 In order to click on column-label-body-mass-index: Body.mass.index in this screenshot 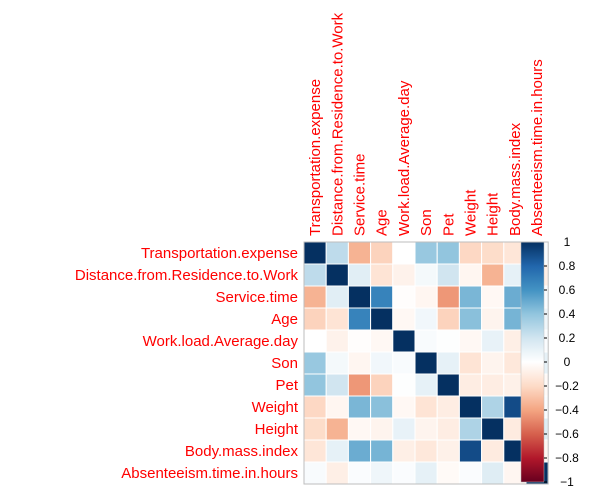, I will do `click(515, 179)`.